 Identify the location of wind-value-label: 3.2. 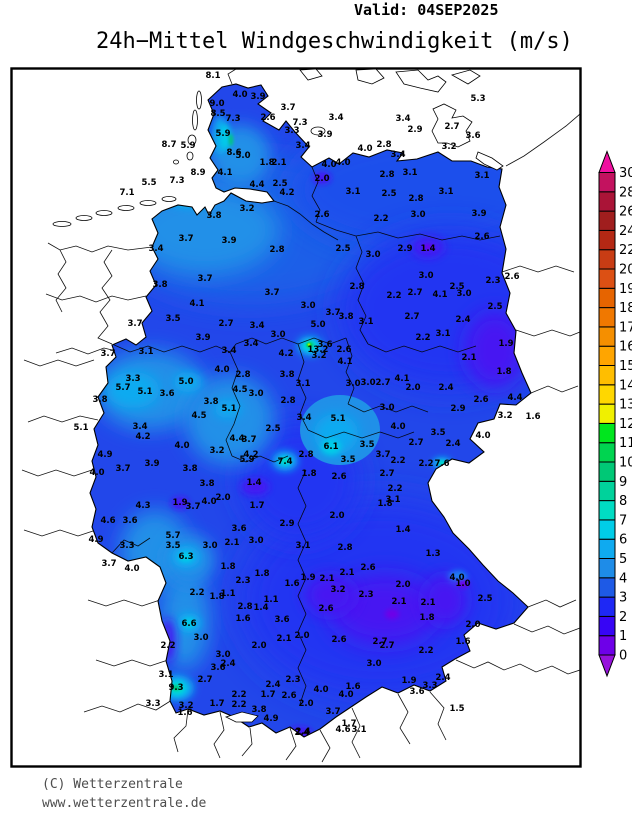
(448, 147).